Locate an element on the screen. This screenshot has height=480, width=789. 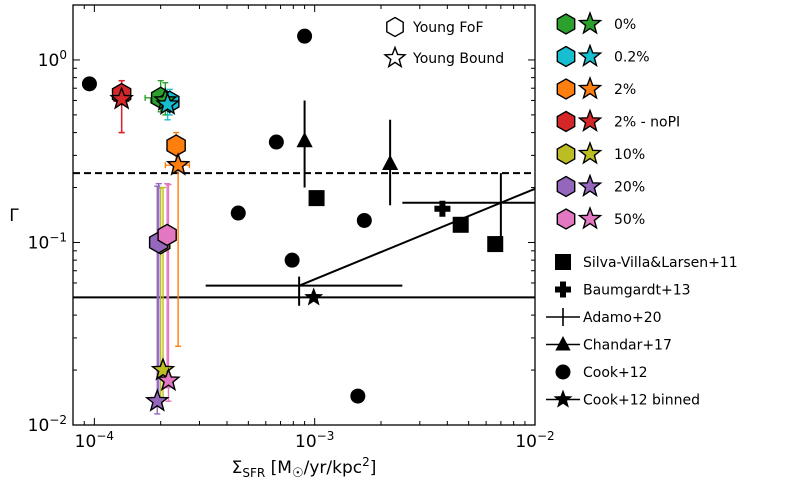
color-legend: 0% 0.2% 2% 2% - noPI 10% 20% 50% is located at coordinates (618, 120).